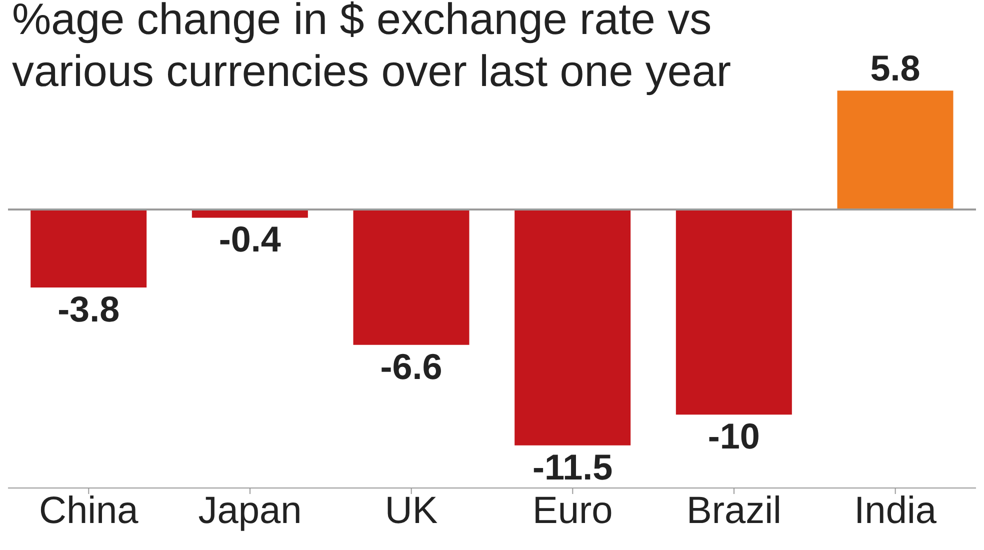 The height and width of the screenshot is (550, 984). I want to click on x-tick-label: China, so click(89, 511).